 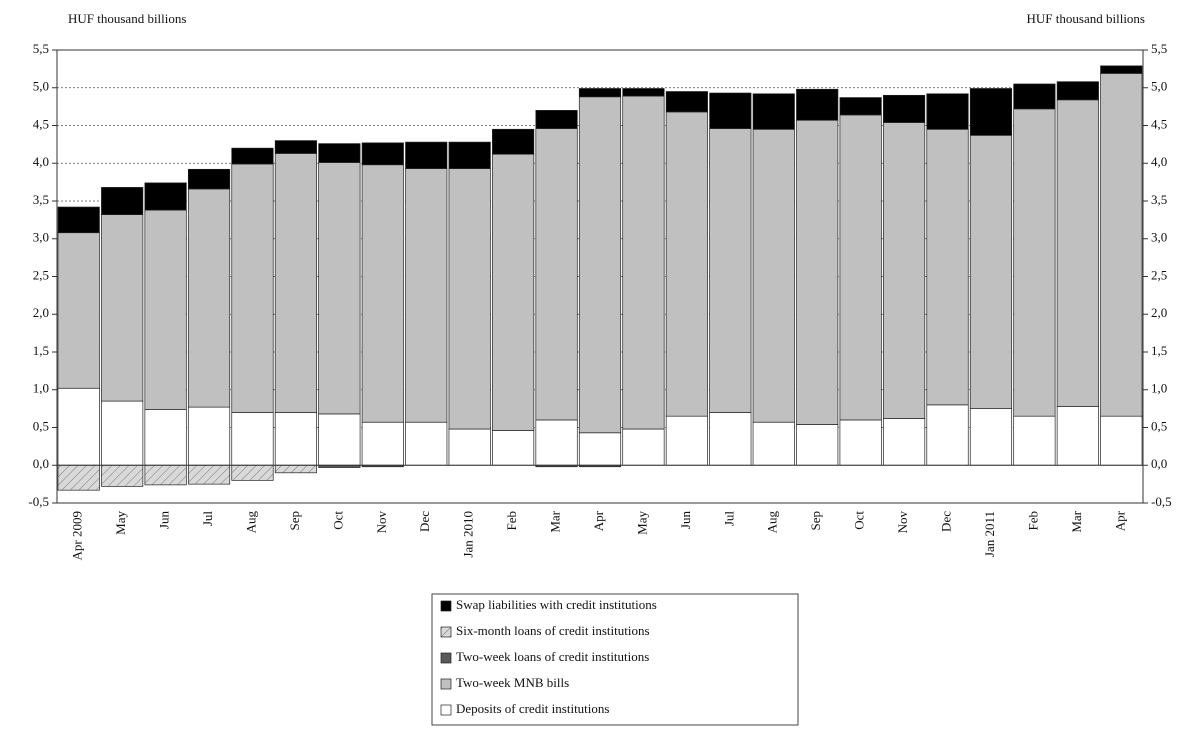 What do you see at coordinates (989, 534) in the screenshot?
I see `x-tick-label: Jan 2011` at bounding box center [989, 534].